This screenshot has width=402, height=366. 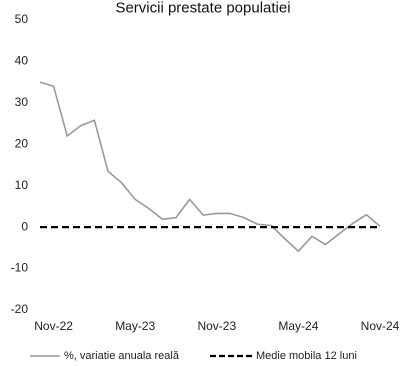 I want to click on y-tick-label: 40, so click(x=22, y=61).